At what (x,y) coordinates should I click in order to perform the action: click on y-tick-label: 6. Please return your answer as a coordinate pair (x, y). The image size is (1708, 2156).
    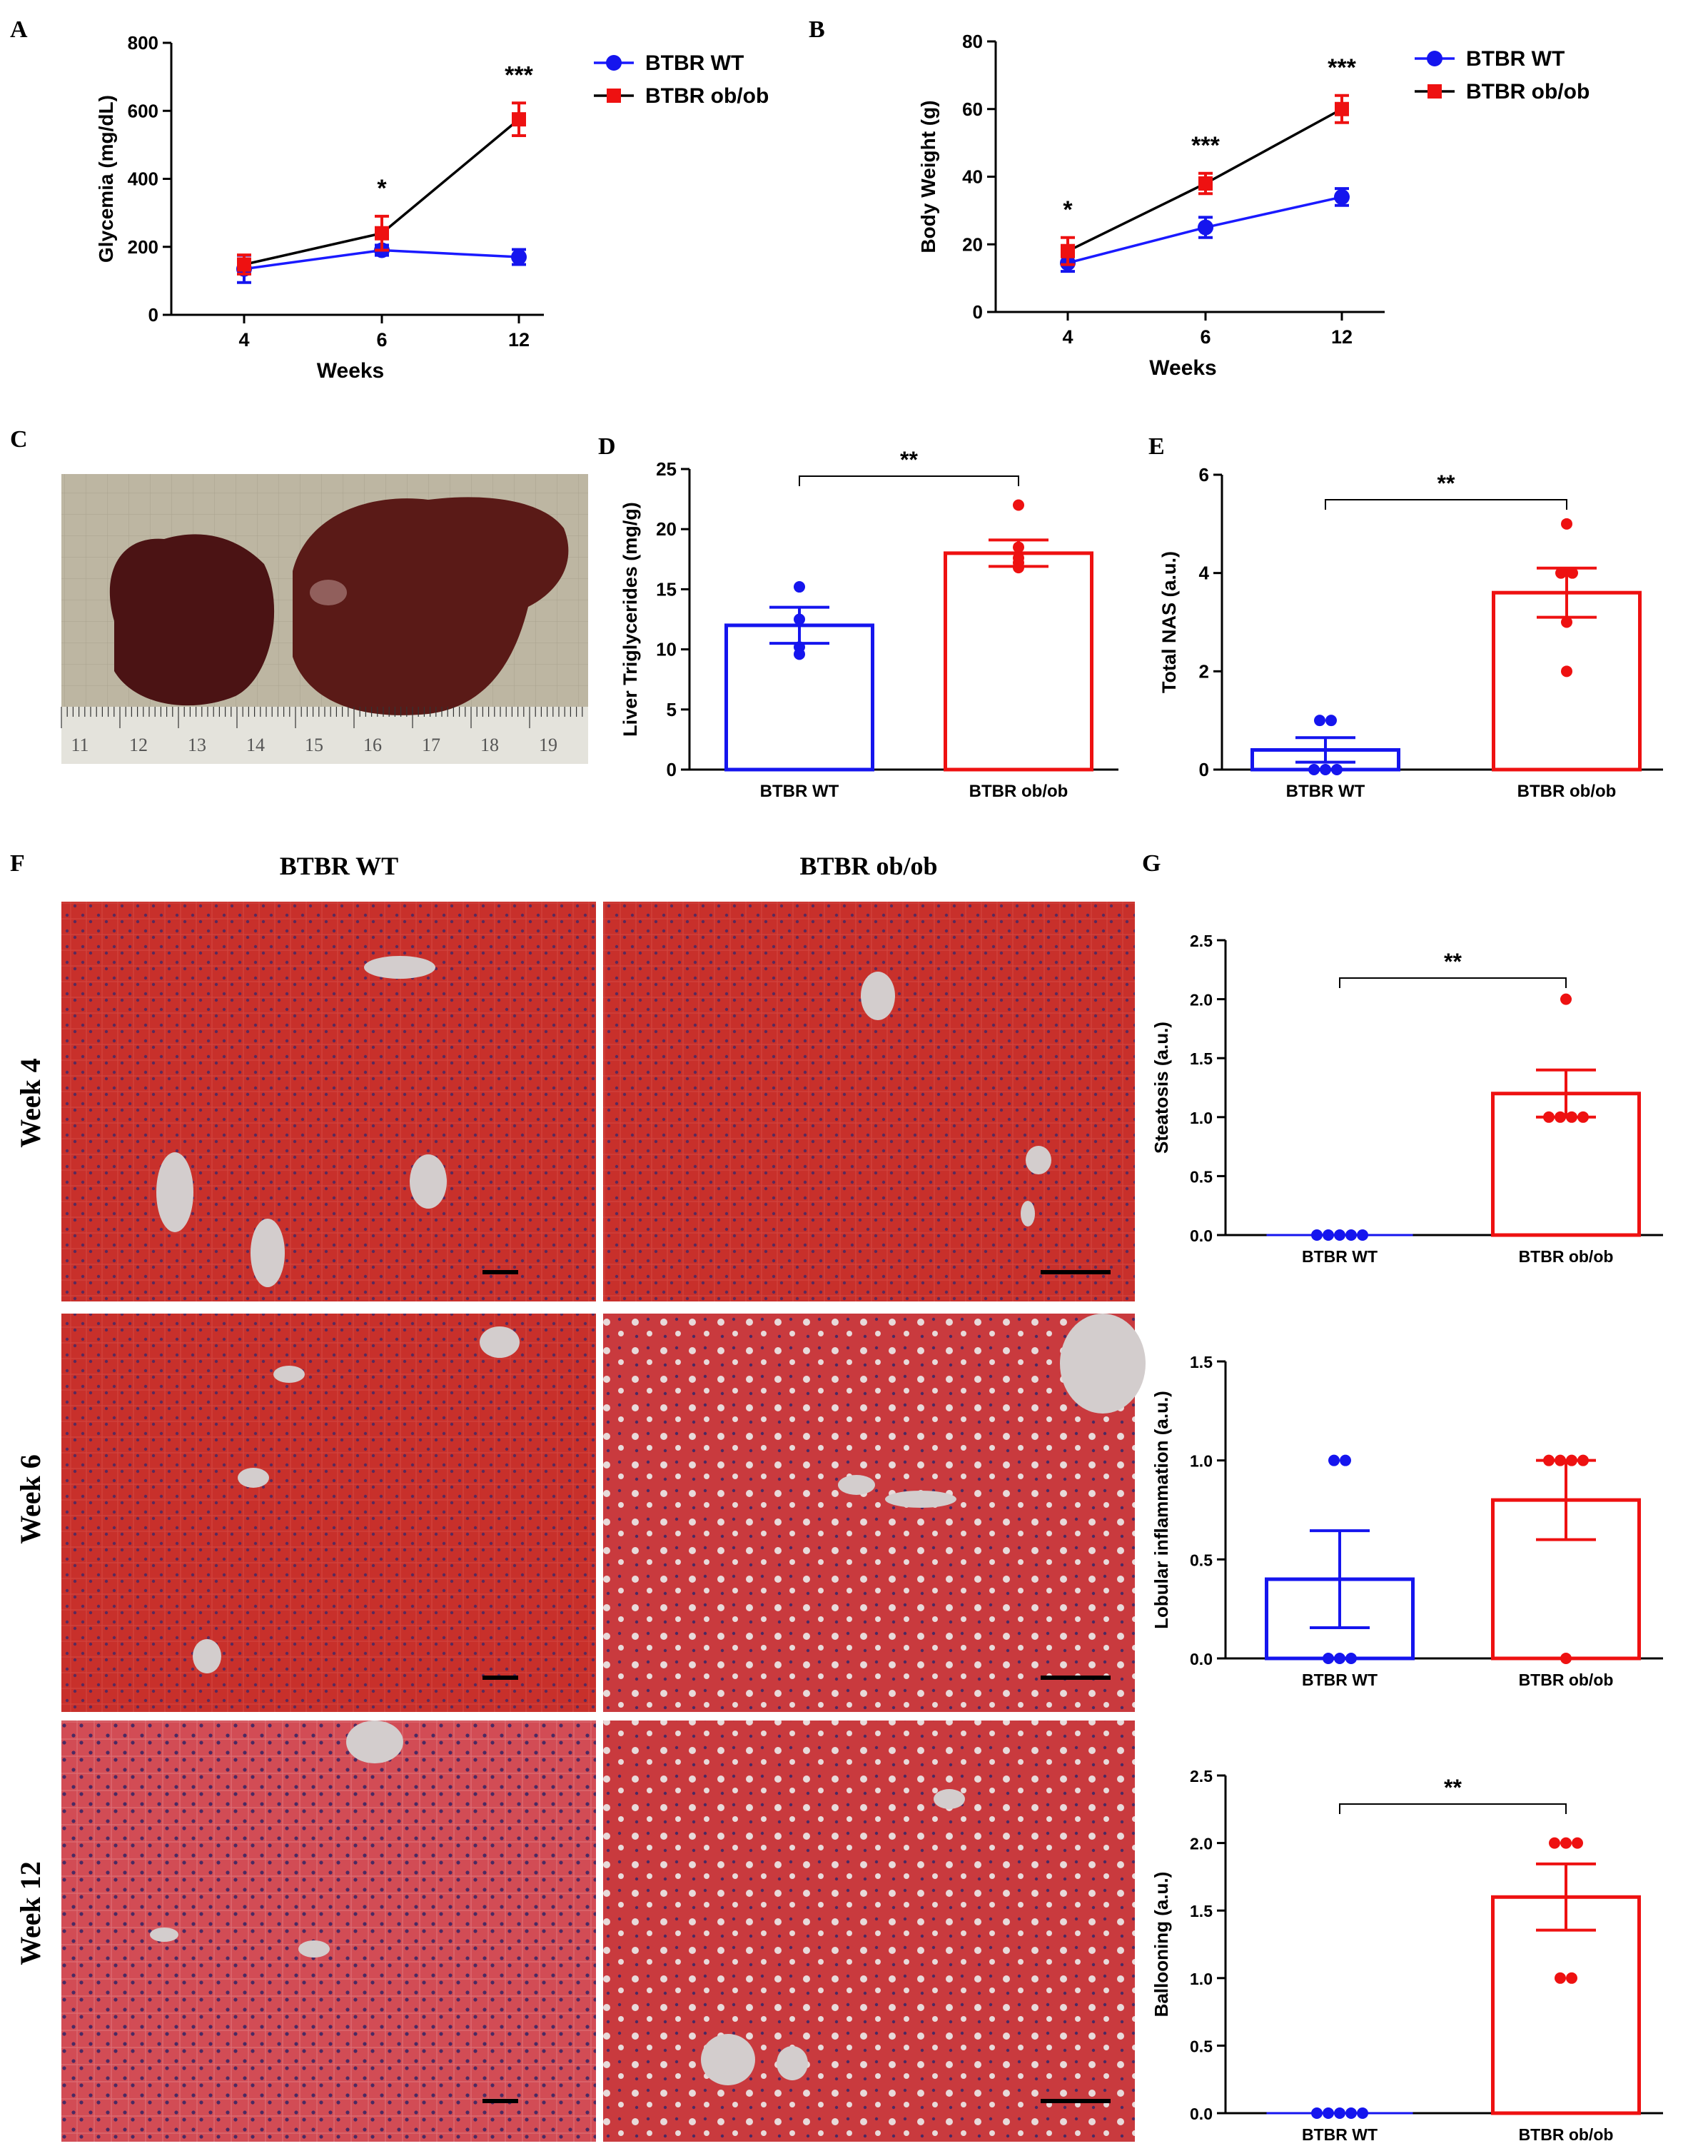
    Looking at the image, I should click on (1204, 475).